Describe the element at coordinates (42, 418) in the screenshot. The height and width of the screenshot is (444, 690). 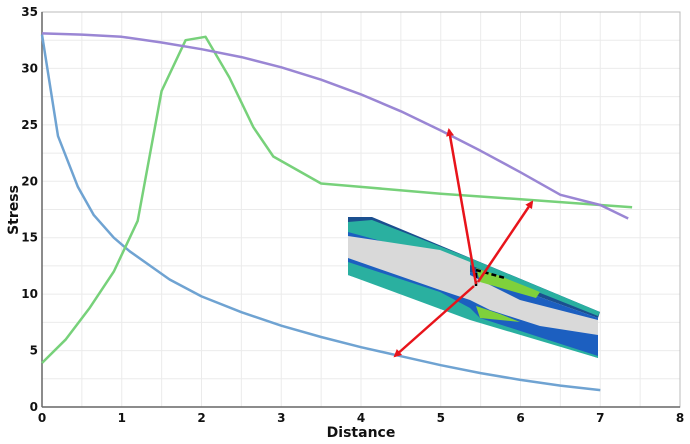
I see `x-tick-label: 0` at that location.